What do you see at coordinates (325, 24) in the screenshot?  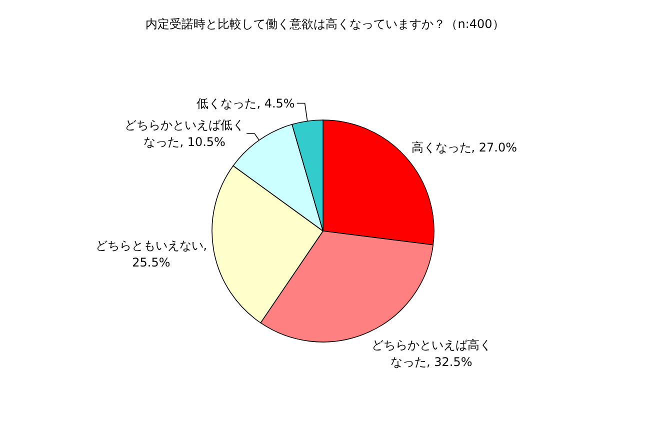 I see `title: 内定受諾時と比較して働く意欲は高くなっていますか？（n:400）` at bounding box center [325, 24].